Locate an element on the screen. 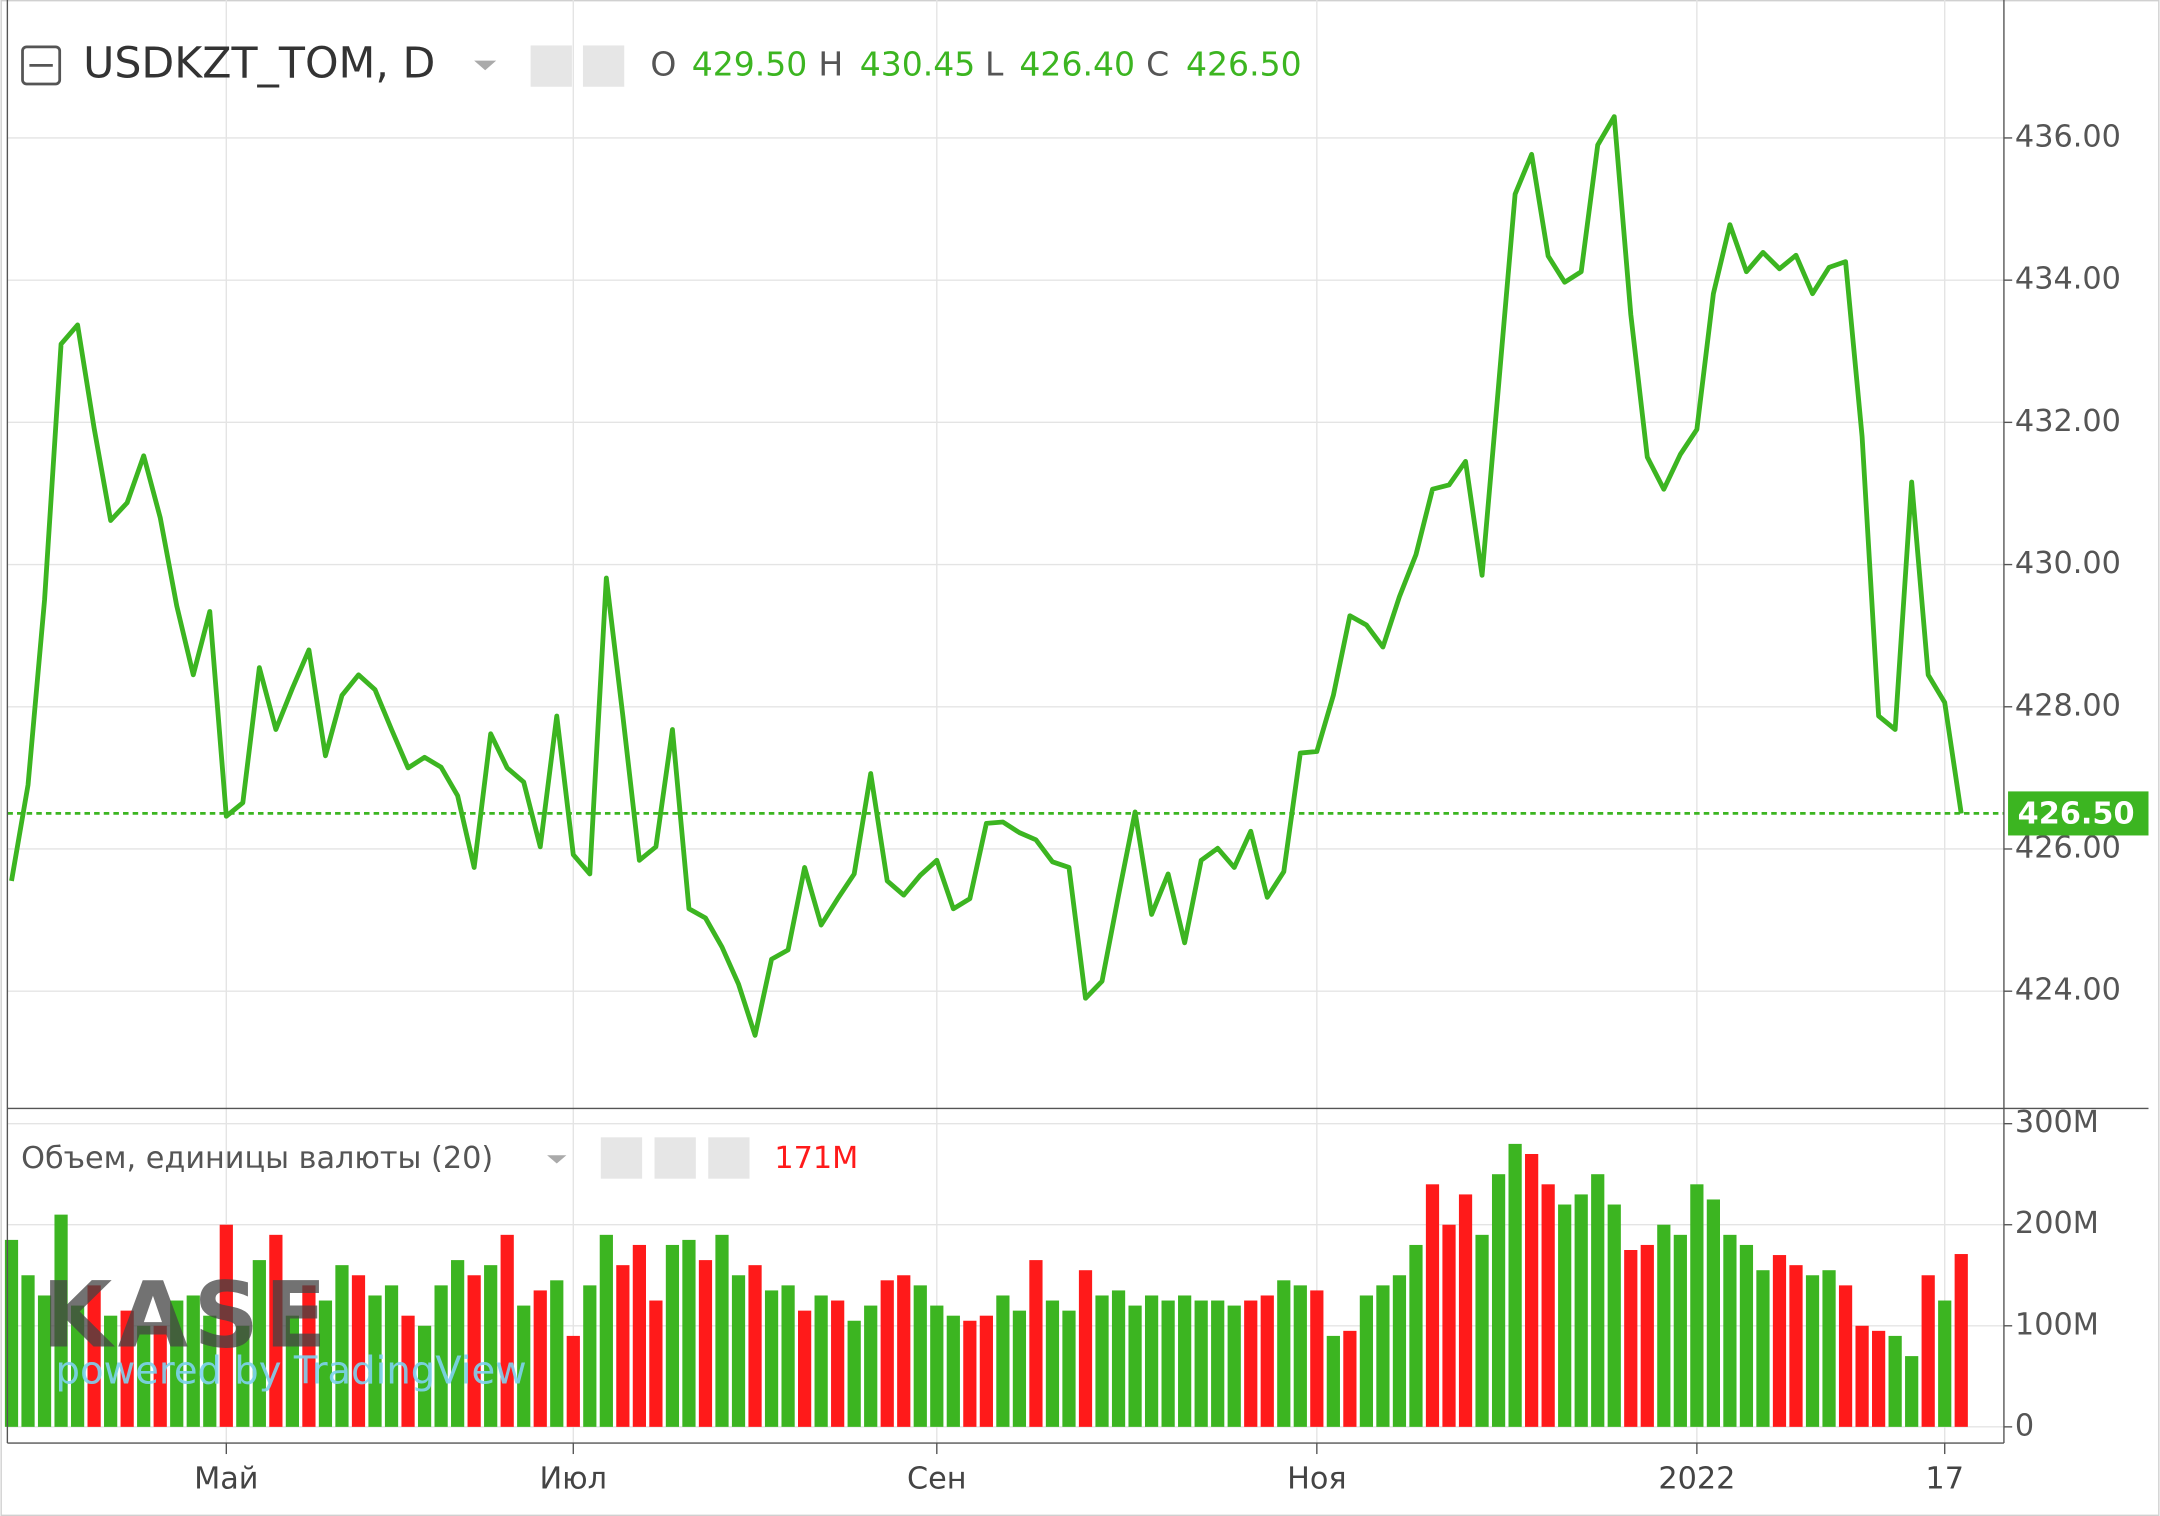 The height and width of the screenshot is (1516, 2160). volume-visibility-button is located at coordinates (621, 1158).